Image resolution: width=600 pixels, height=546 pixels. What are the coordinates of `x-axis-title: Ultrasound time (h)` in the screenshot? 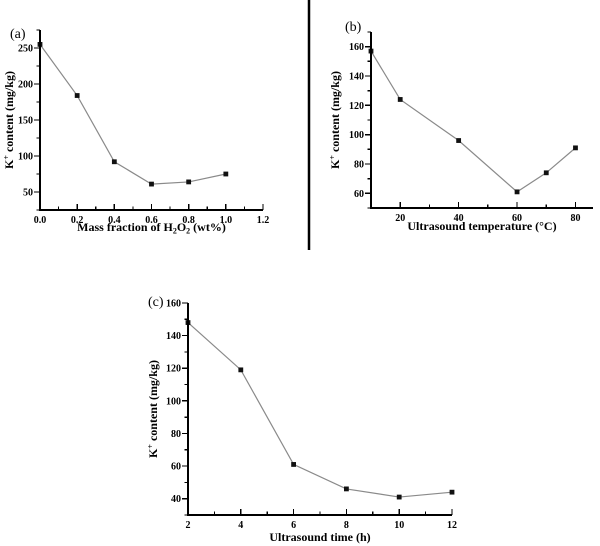 It's located at (319, 537).